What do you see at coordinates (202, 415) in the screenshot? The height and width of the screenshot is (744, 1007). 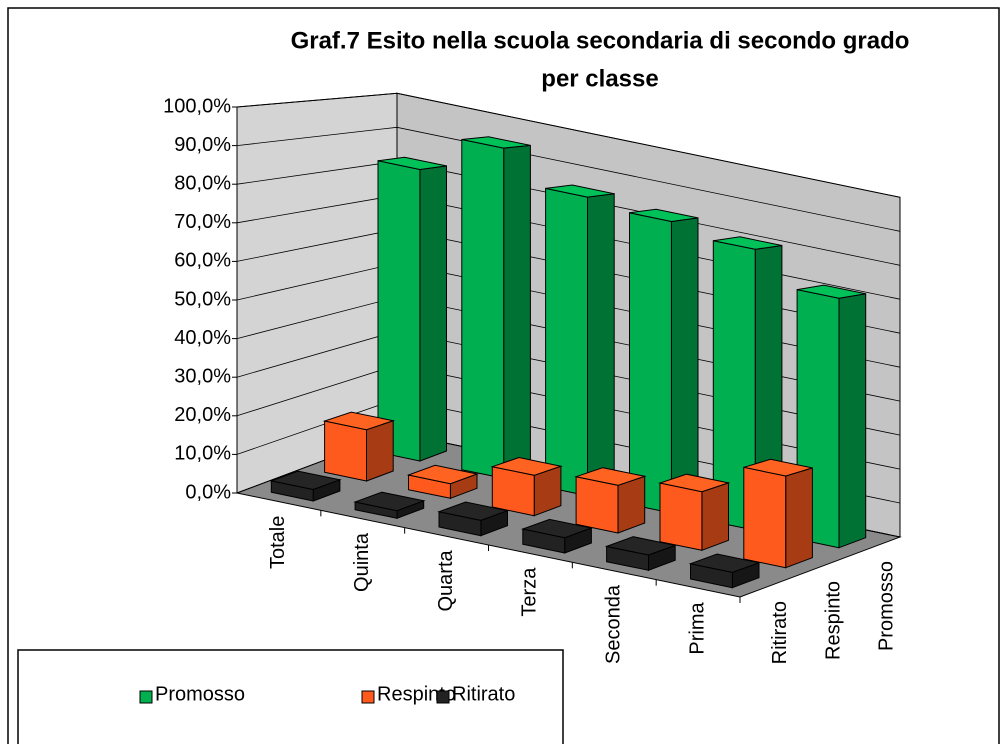 I see `y-tick-label: 20,0%` at bounding box center [202, 415].